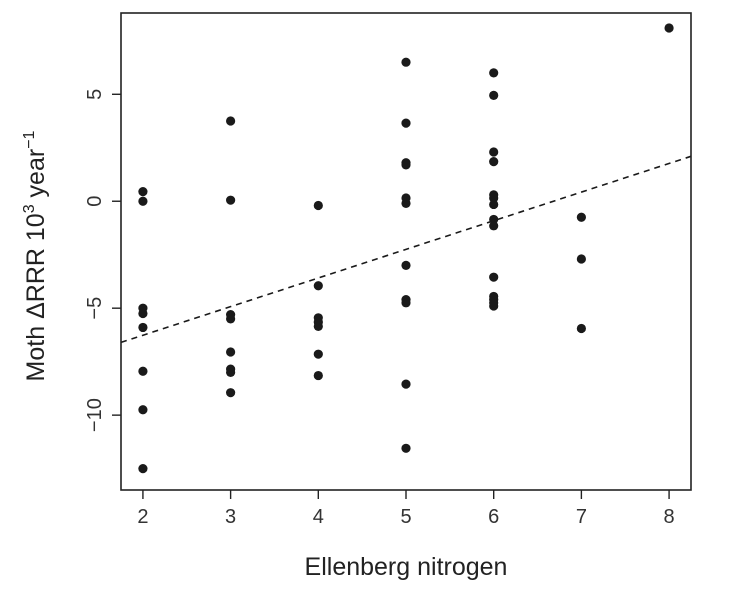 The image size is (732, 600). What do you see at coordinates (95, 201) in the screenshot?
I see `y-tick-label: 0` at bounding box center [95, 201].